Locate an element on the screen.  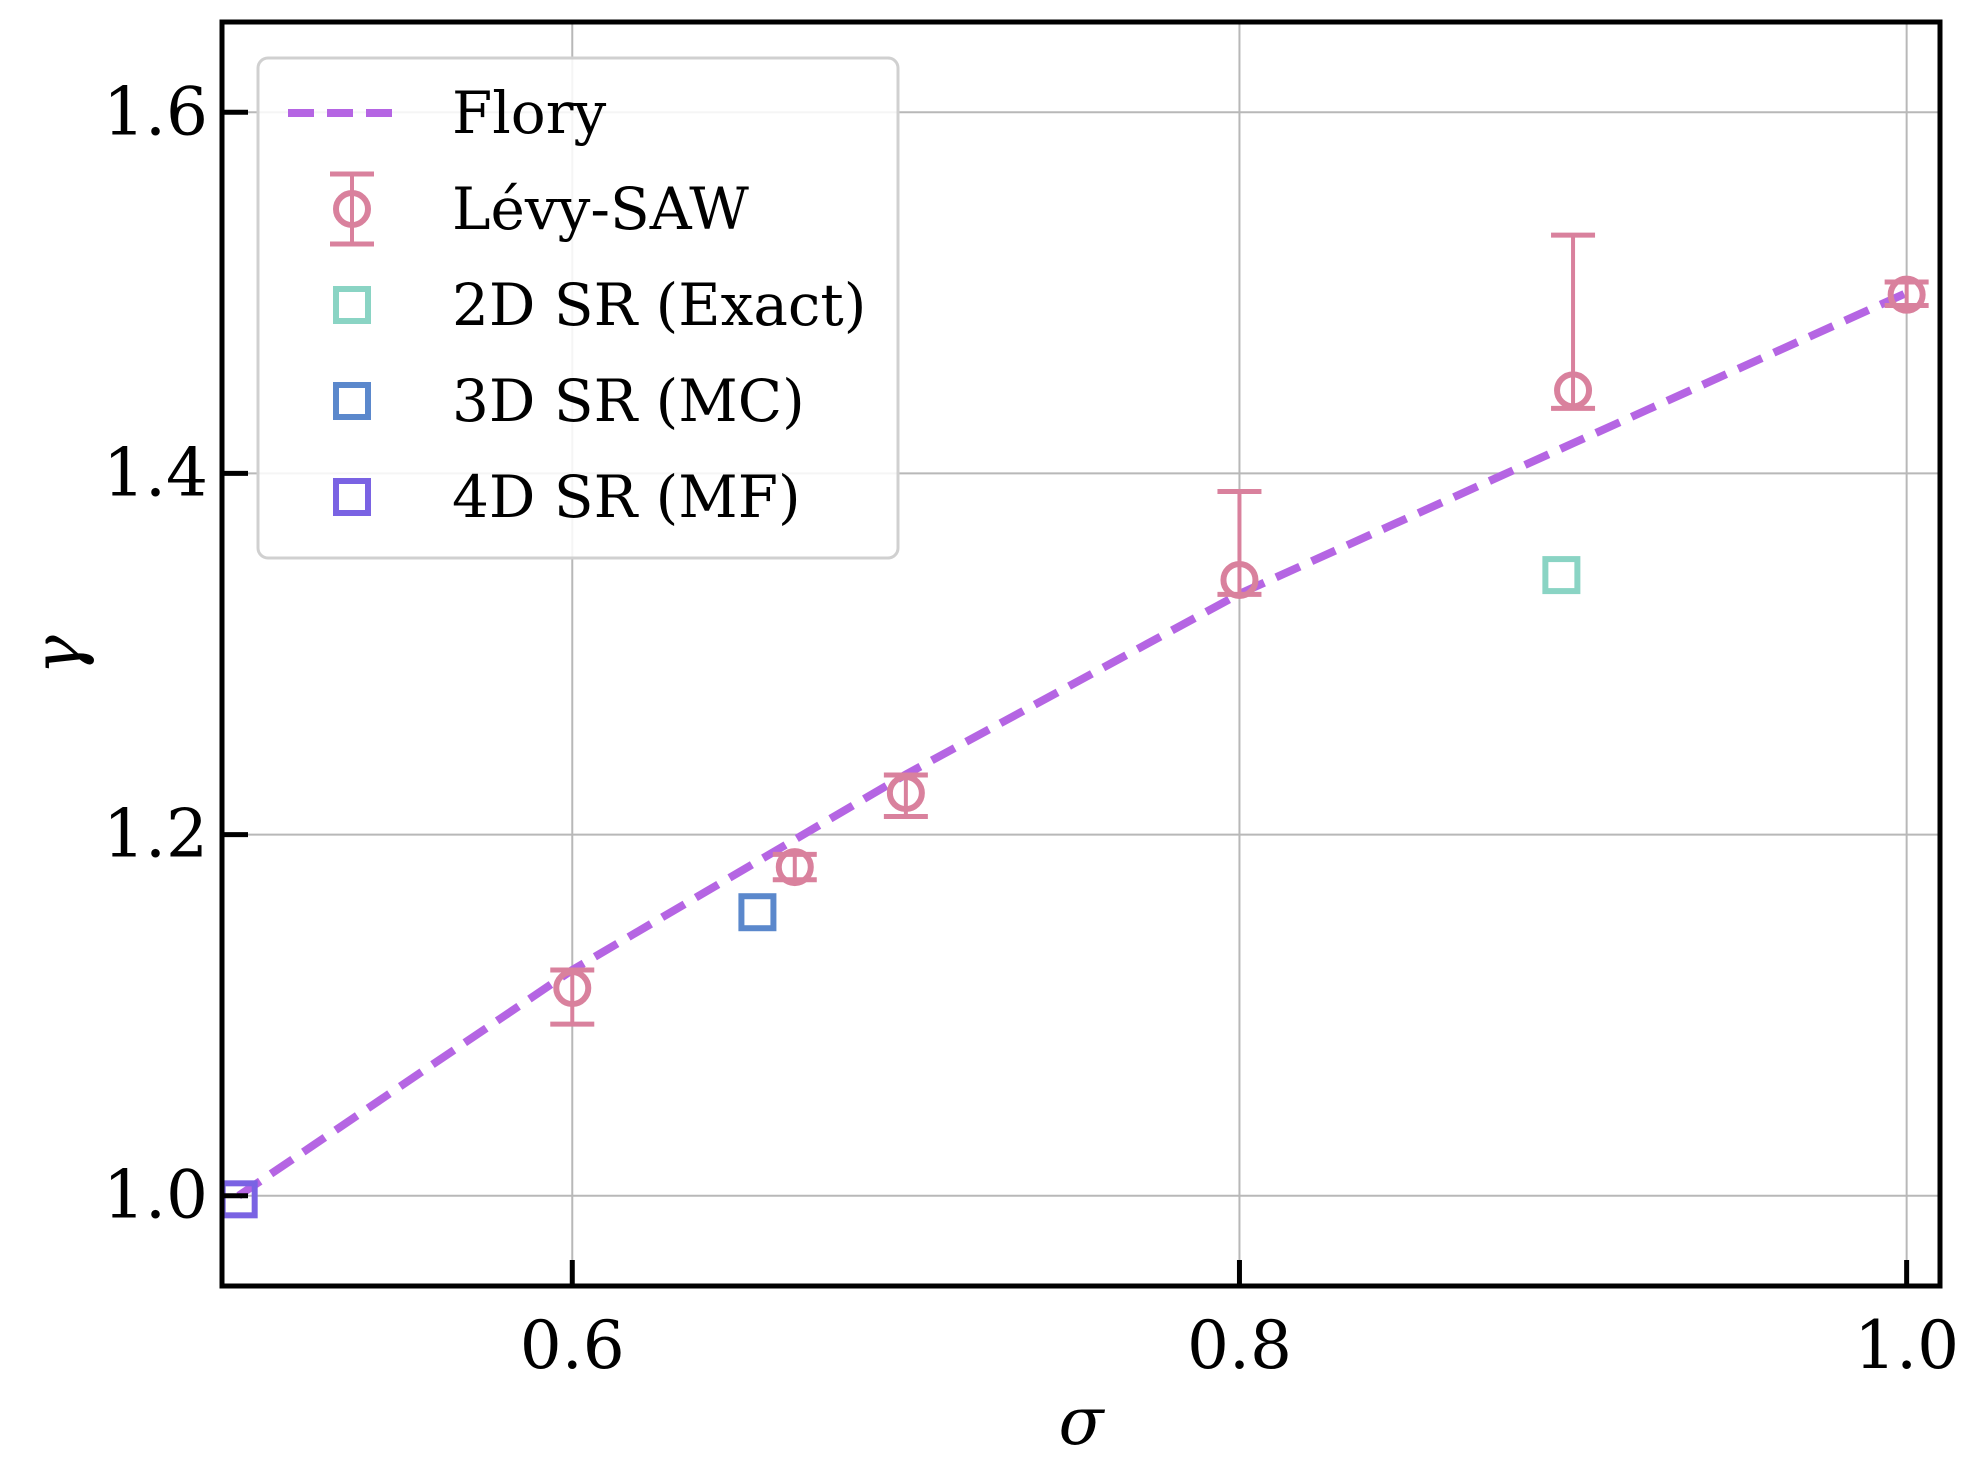
legend-label: Flory is located at coordinates (529, 113).